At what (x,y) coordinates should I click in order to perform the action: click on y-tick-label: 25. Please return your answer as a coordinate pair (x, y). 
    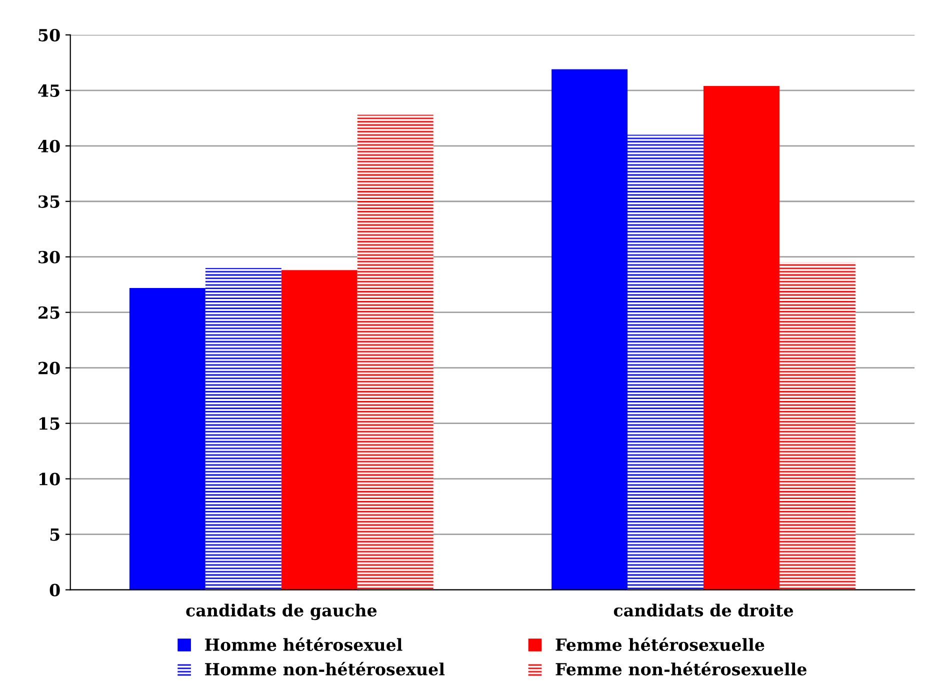
    Looking at the image, I should click on (49, 312).